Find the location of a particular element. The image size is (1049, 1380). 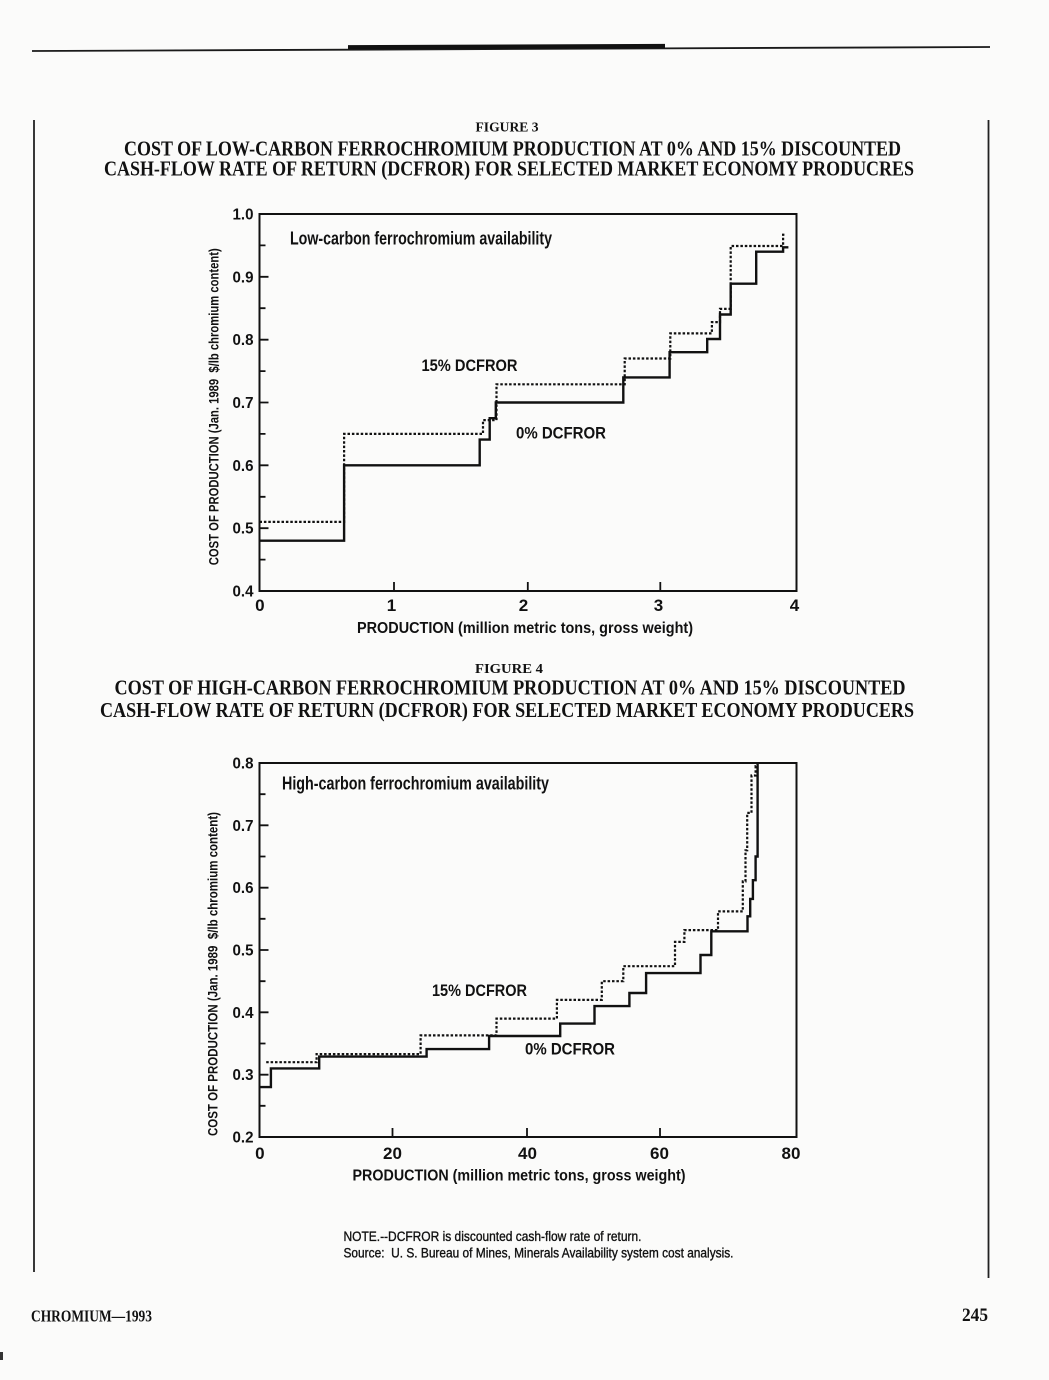

svg-text: 2 is located at coordinates (523, 605).